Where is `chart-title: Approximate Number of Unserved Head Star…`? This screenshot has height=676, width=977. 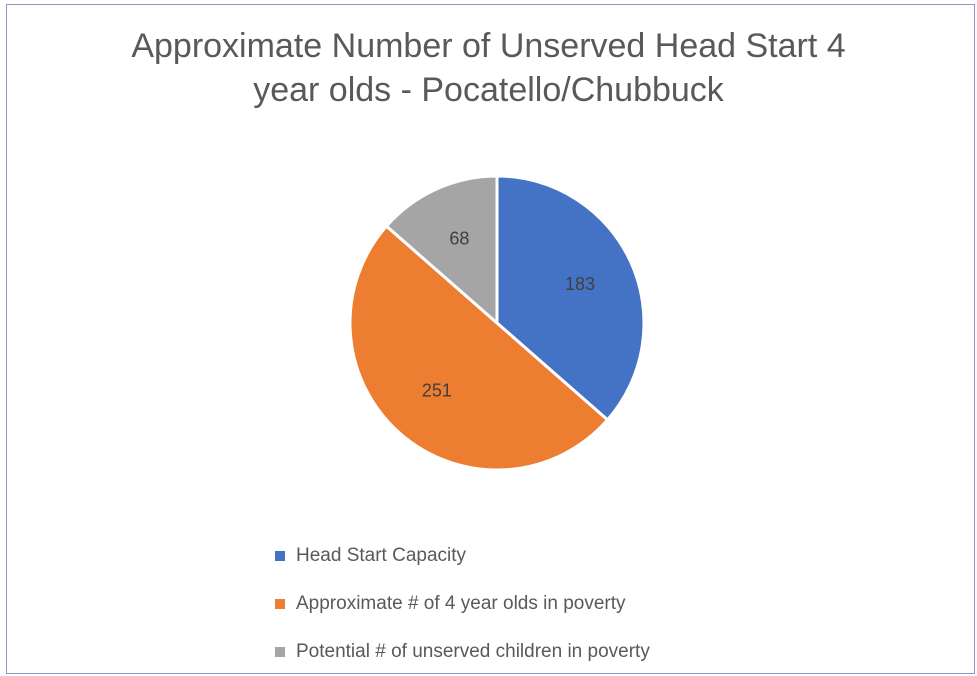 chart-title: Approximate Number of Unserved Head Star… is located at coordinates (488, 68).